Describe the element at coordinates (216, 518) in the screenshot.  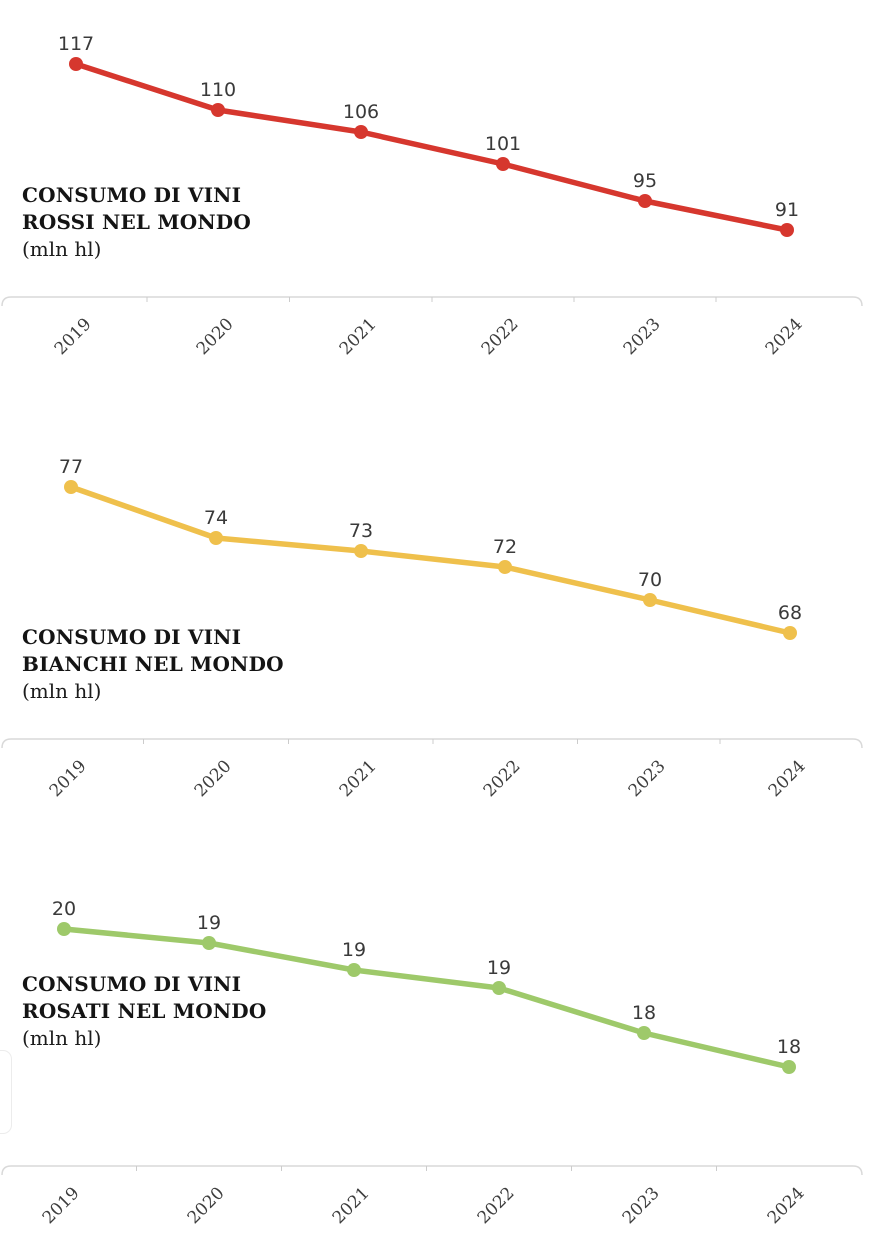
I see `value-label: 74` at that location.